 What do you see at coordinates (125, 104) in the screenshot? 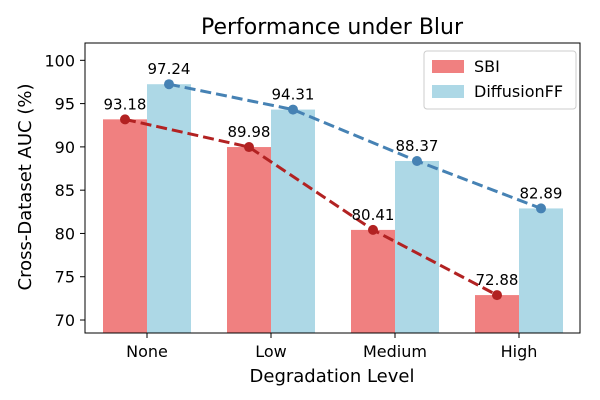
I see `data-label-sbi-none: 93.18` at bounding box center [125, 104].